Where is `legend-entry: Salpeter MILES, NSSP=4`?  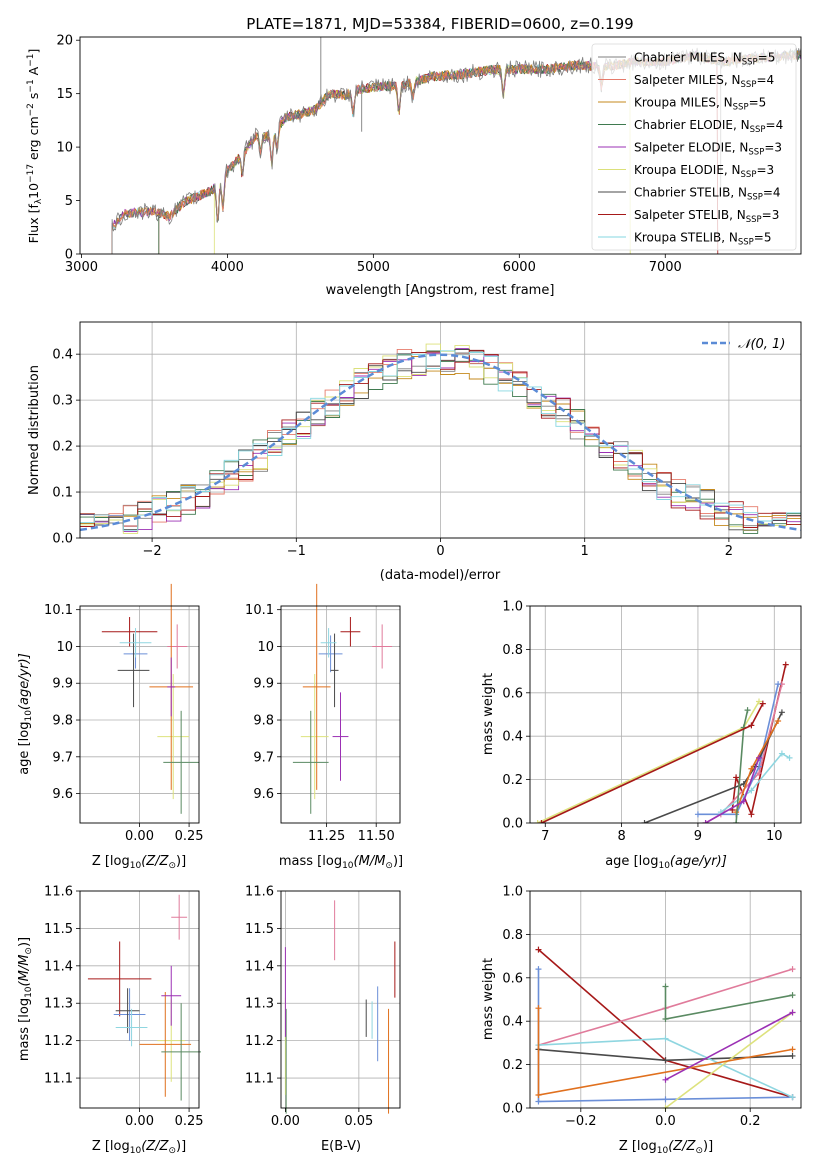 legend-entry: Salpeter MILES, NSSP=4 is located at coordinates (704, 81).